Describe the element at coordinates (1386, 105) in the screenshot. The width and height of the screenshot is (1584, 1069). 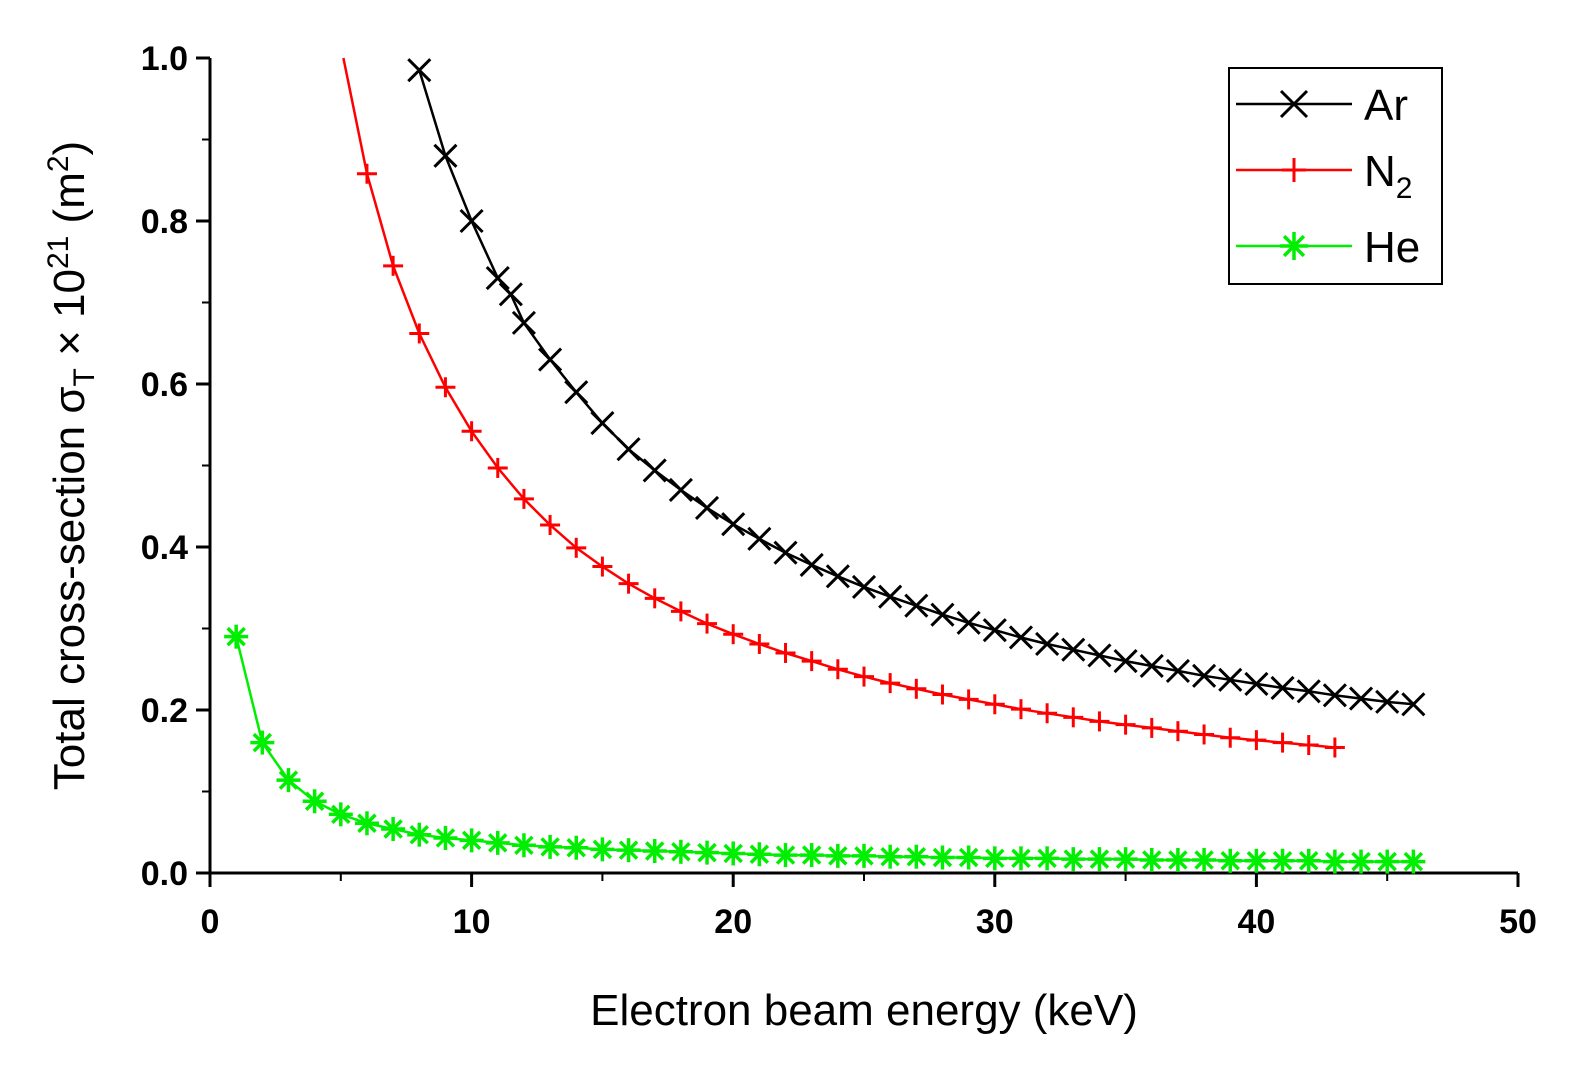
I see `legend-label-ar: Ar` at that location.